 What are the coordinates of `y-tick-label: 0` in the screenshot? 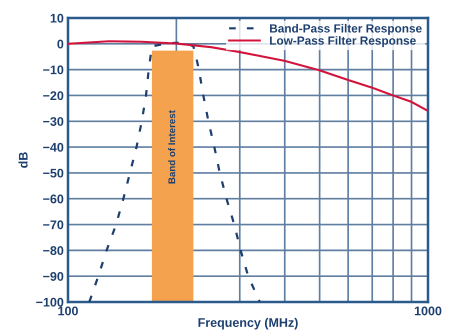 It's located at (60, 44).